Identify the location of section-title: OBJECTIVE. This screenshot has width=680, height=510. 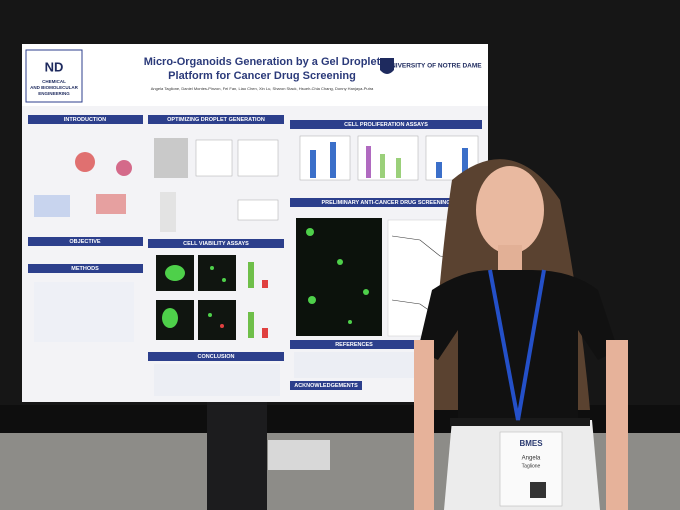
(85, 242).